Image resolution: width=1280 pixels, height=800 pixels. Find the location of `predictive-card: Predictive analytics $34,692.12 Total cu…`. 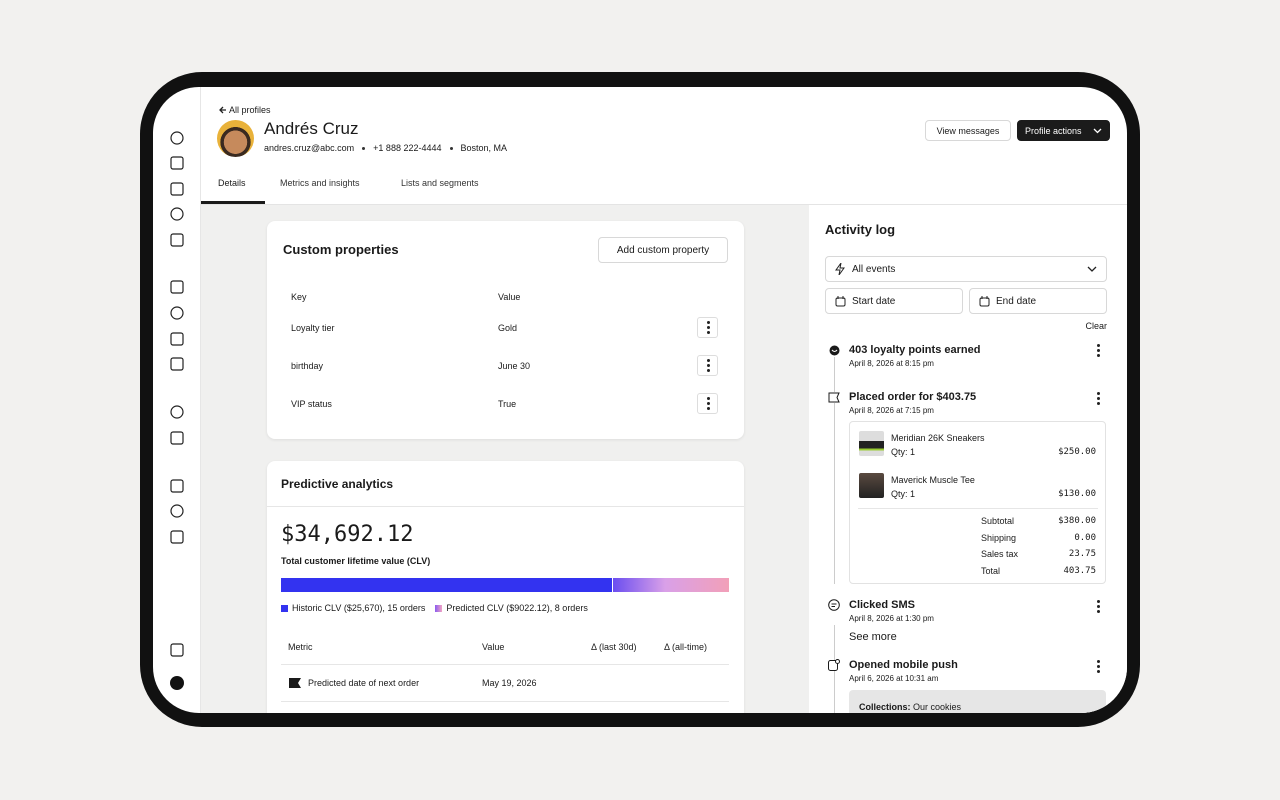

predictive-card: Predictive analytics $34,692.12 Total cu… is located at coordinates (505, 587).